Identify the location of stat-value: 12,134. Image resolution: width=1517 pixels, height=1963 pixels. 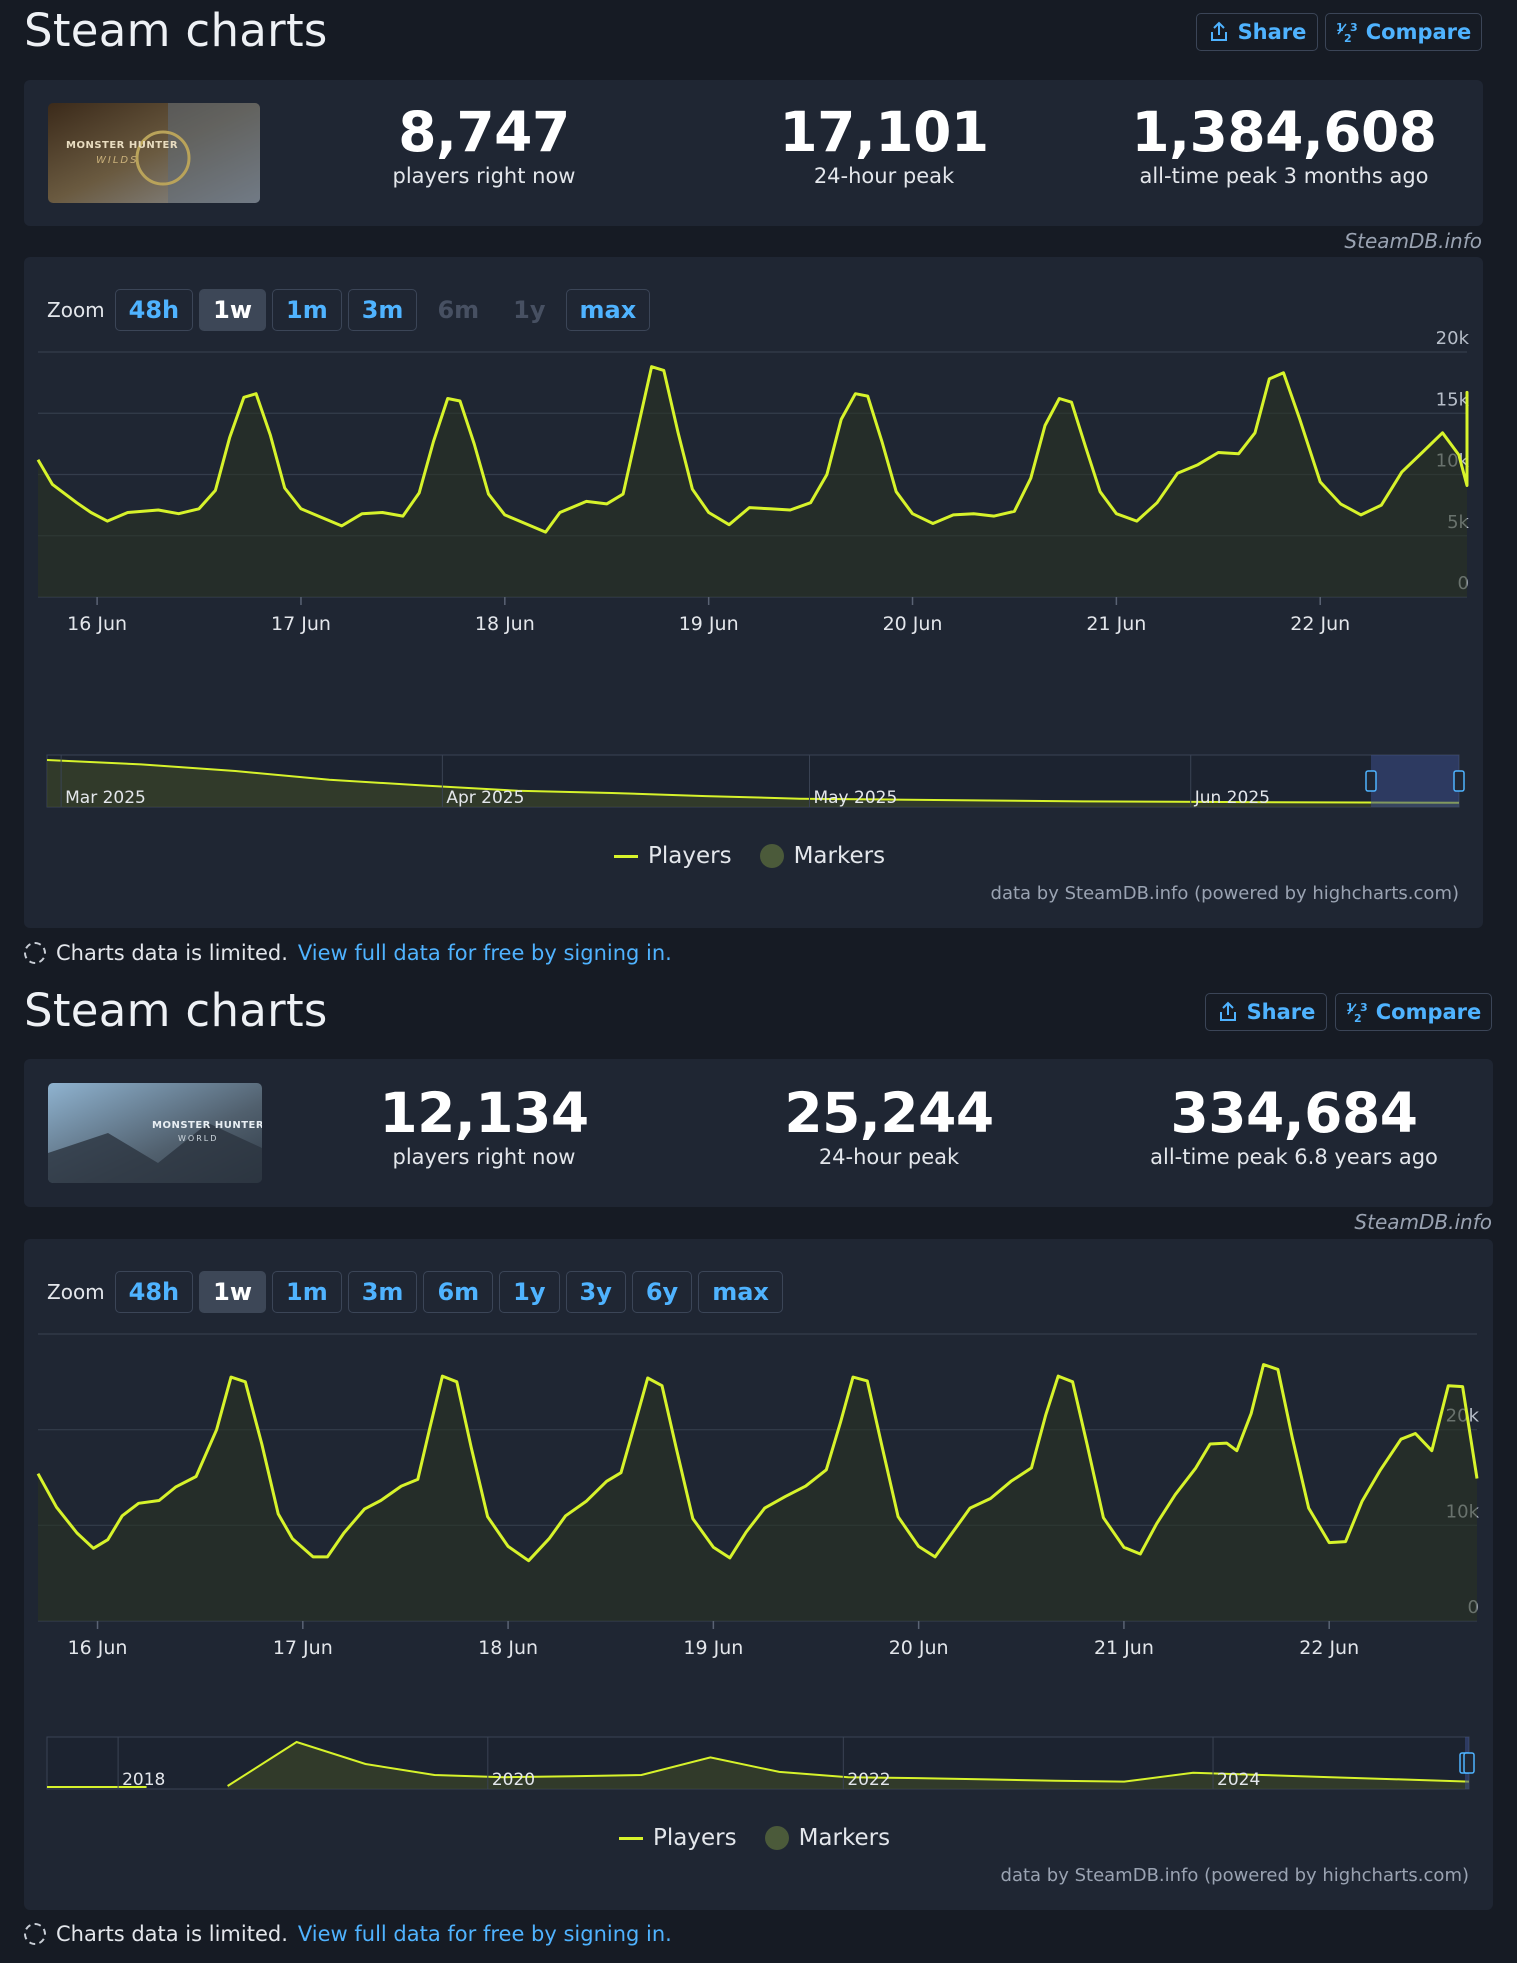
(484, 1113).